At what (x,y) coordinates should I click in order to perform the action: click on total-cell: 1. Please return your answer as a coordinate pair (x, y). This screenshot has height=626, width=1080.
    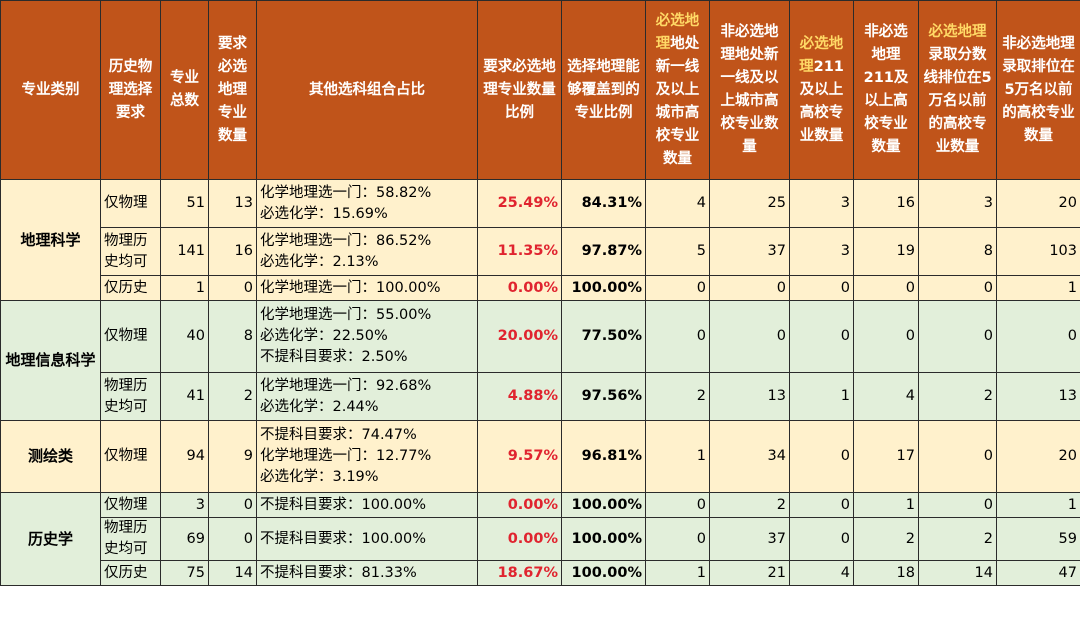
    Looking at the image, I should click on (184, 288).